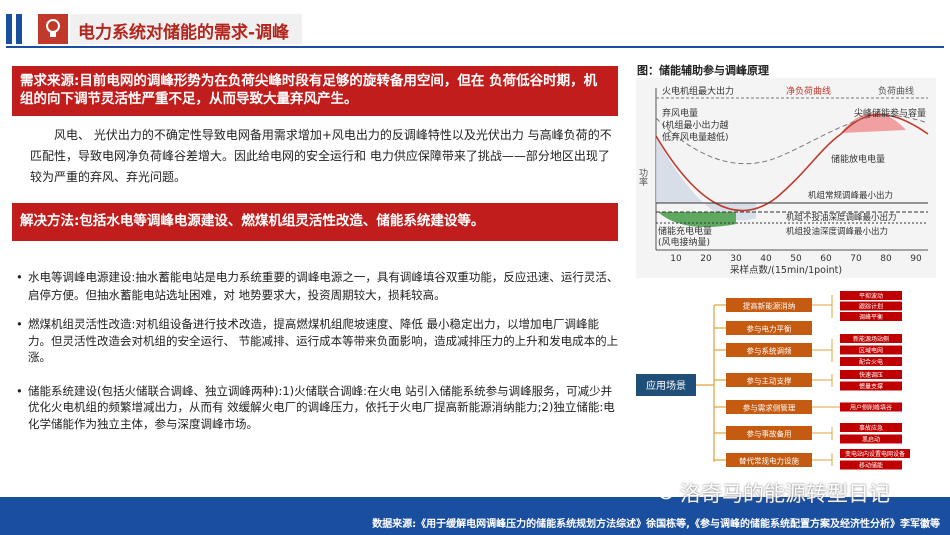 The height and width of the screenshot is (535, 950). I want to click on mindmap-root, so click(666, 385).